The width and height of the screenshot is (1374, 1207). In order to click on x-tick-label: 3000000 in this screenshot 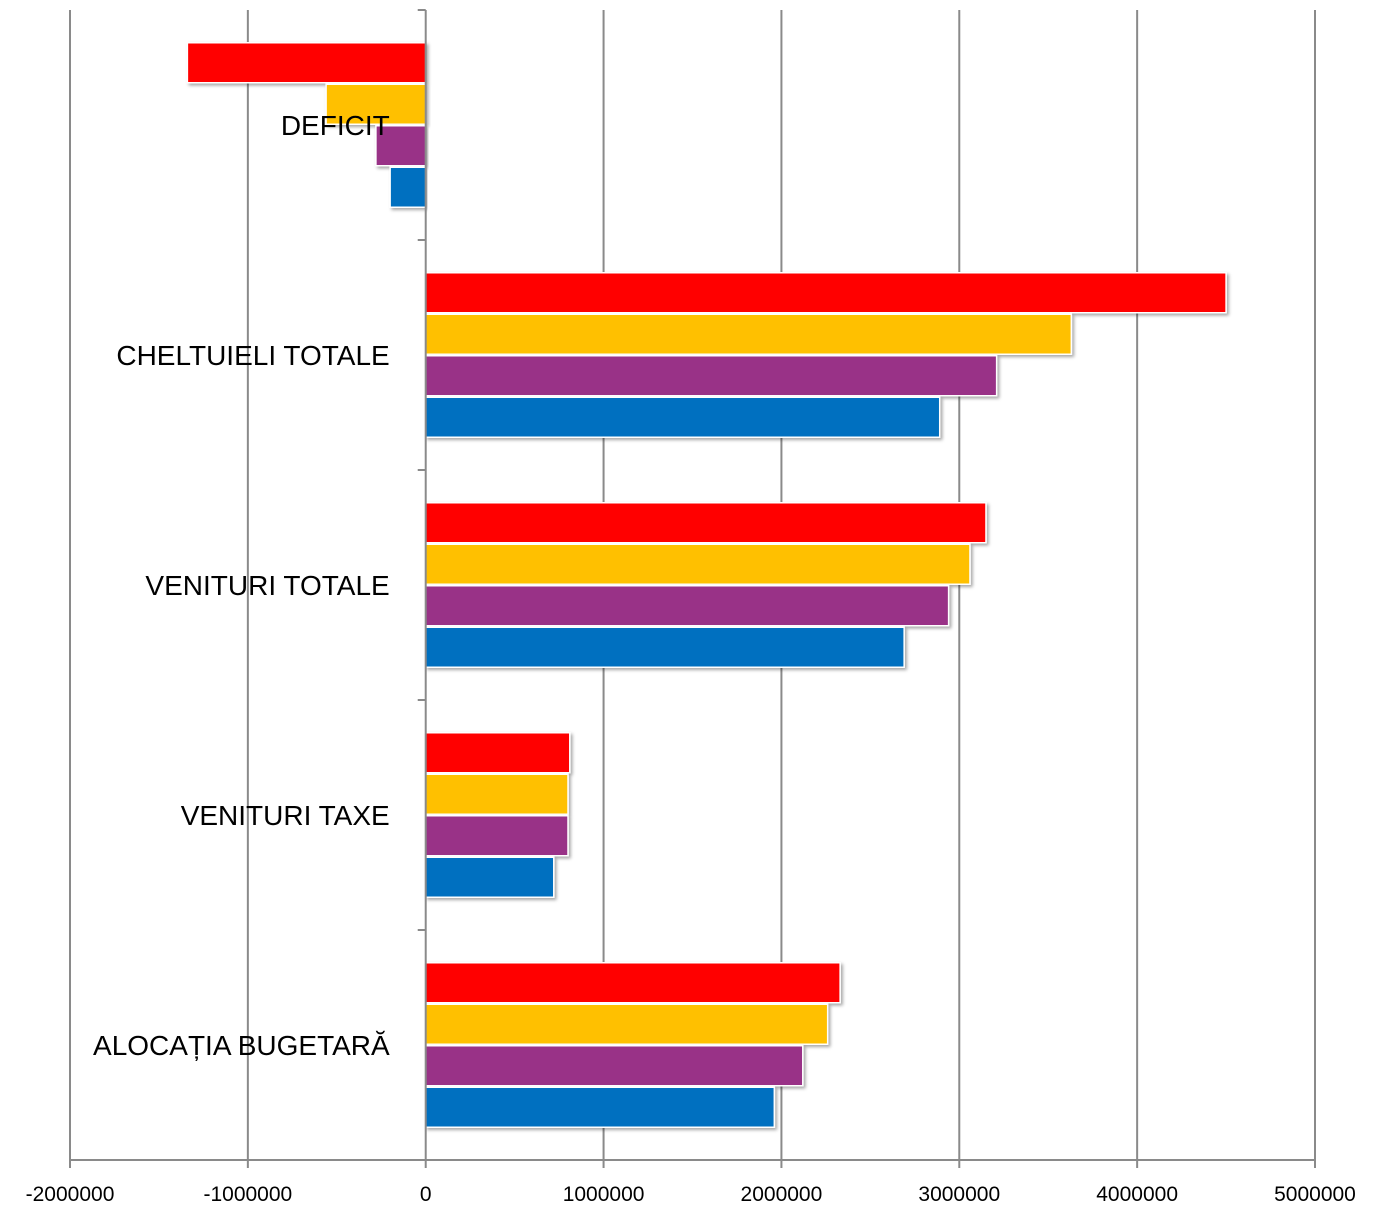, I will do `click(959, 1194)`.